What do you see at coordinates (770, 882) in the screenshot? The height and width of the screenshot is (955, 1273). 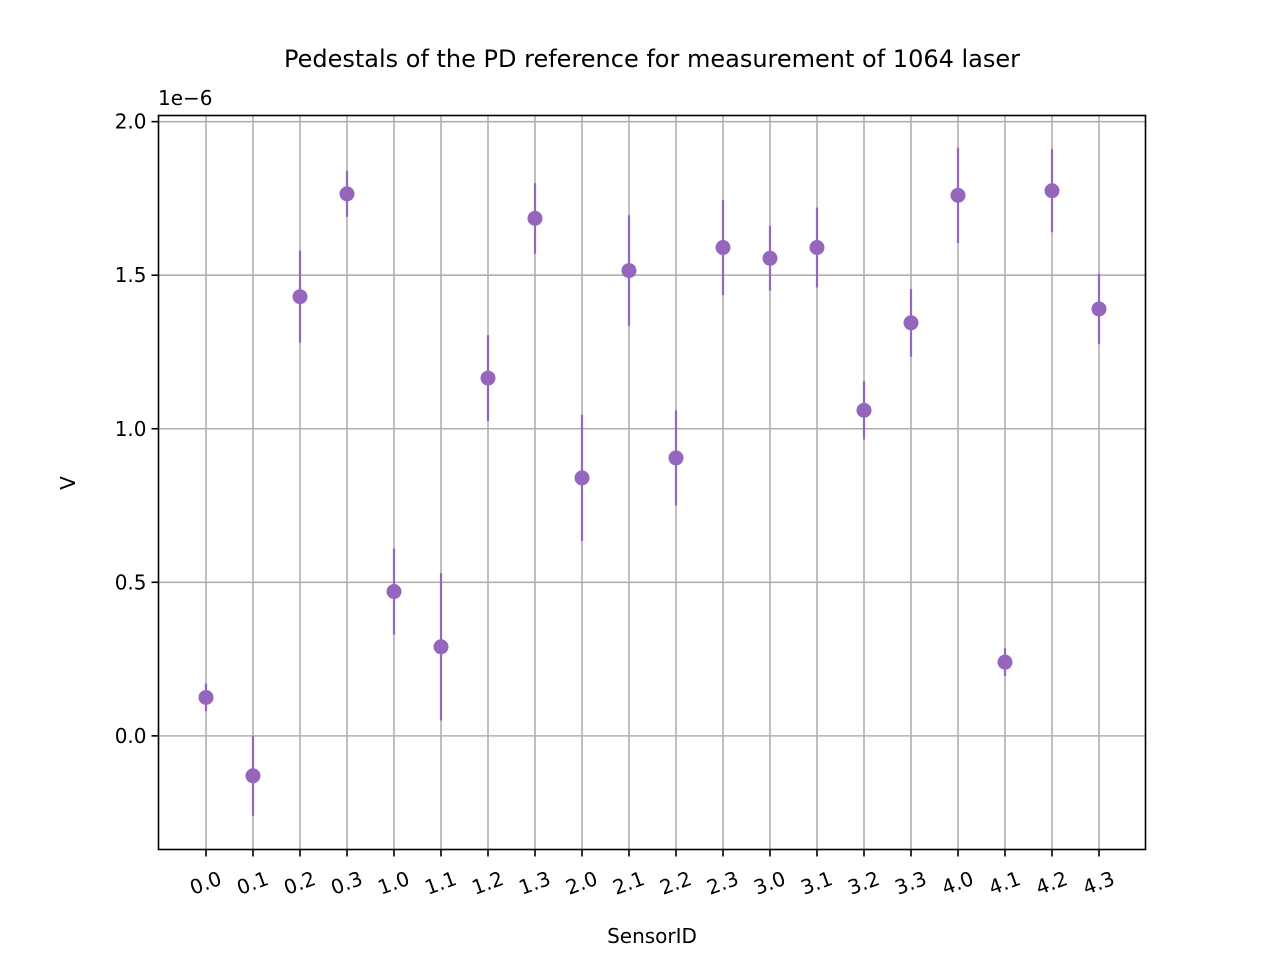 I see `x-tick-label: 3.0` at bounding box center [770, 882].